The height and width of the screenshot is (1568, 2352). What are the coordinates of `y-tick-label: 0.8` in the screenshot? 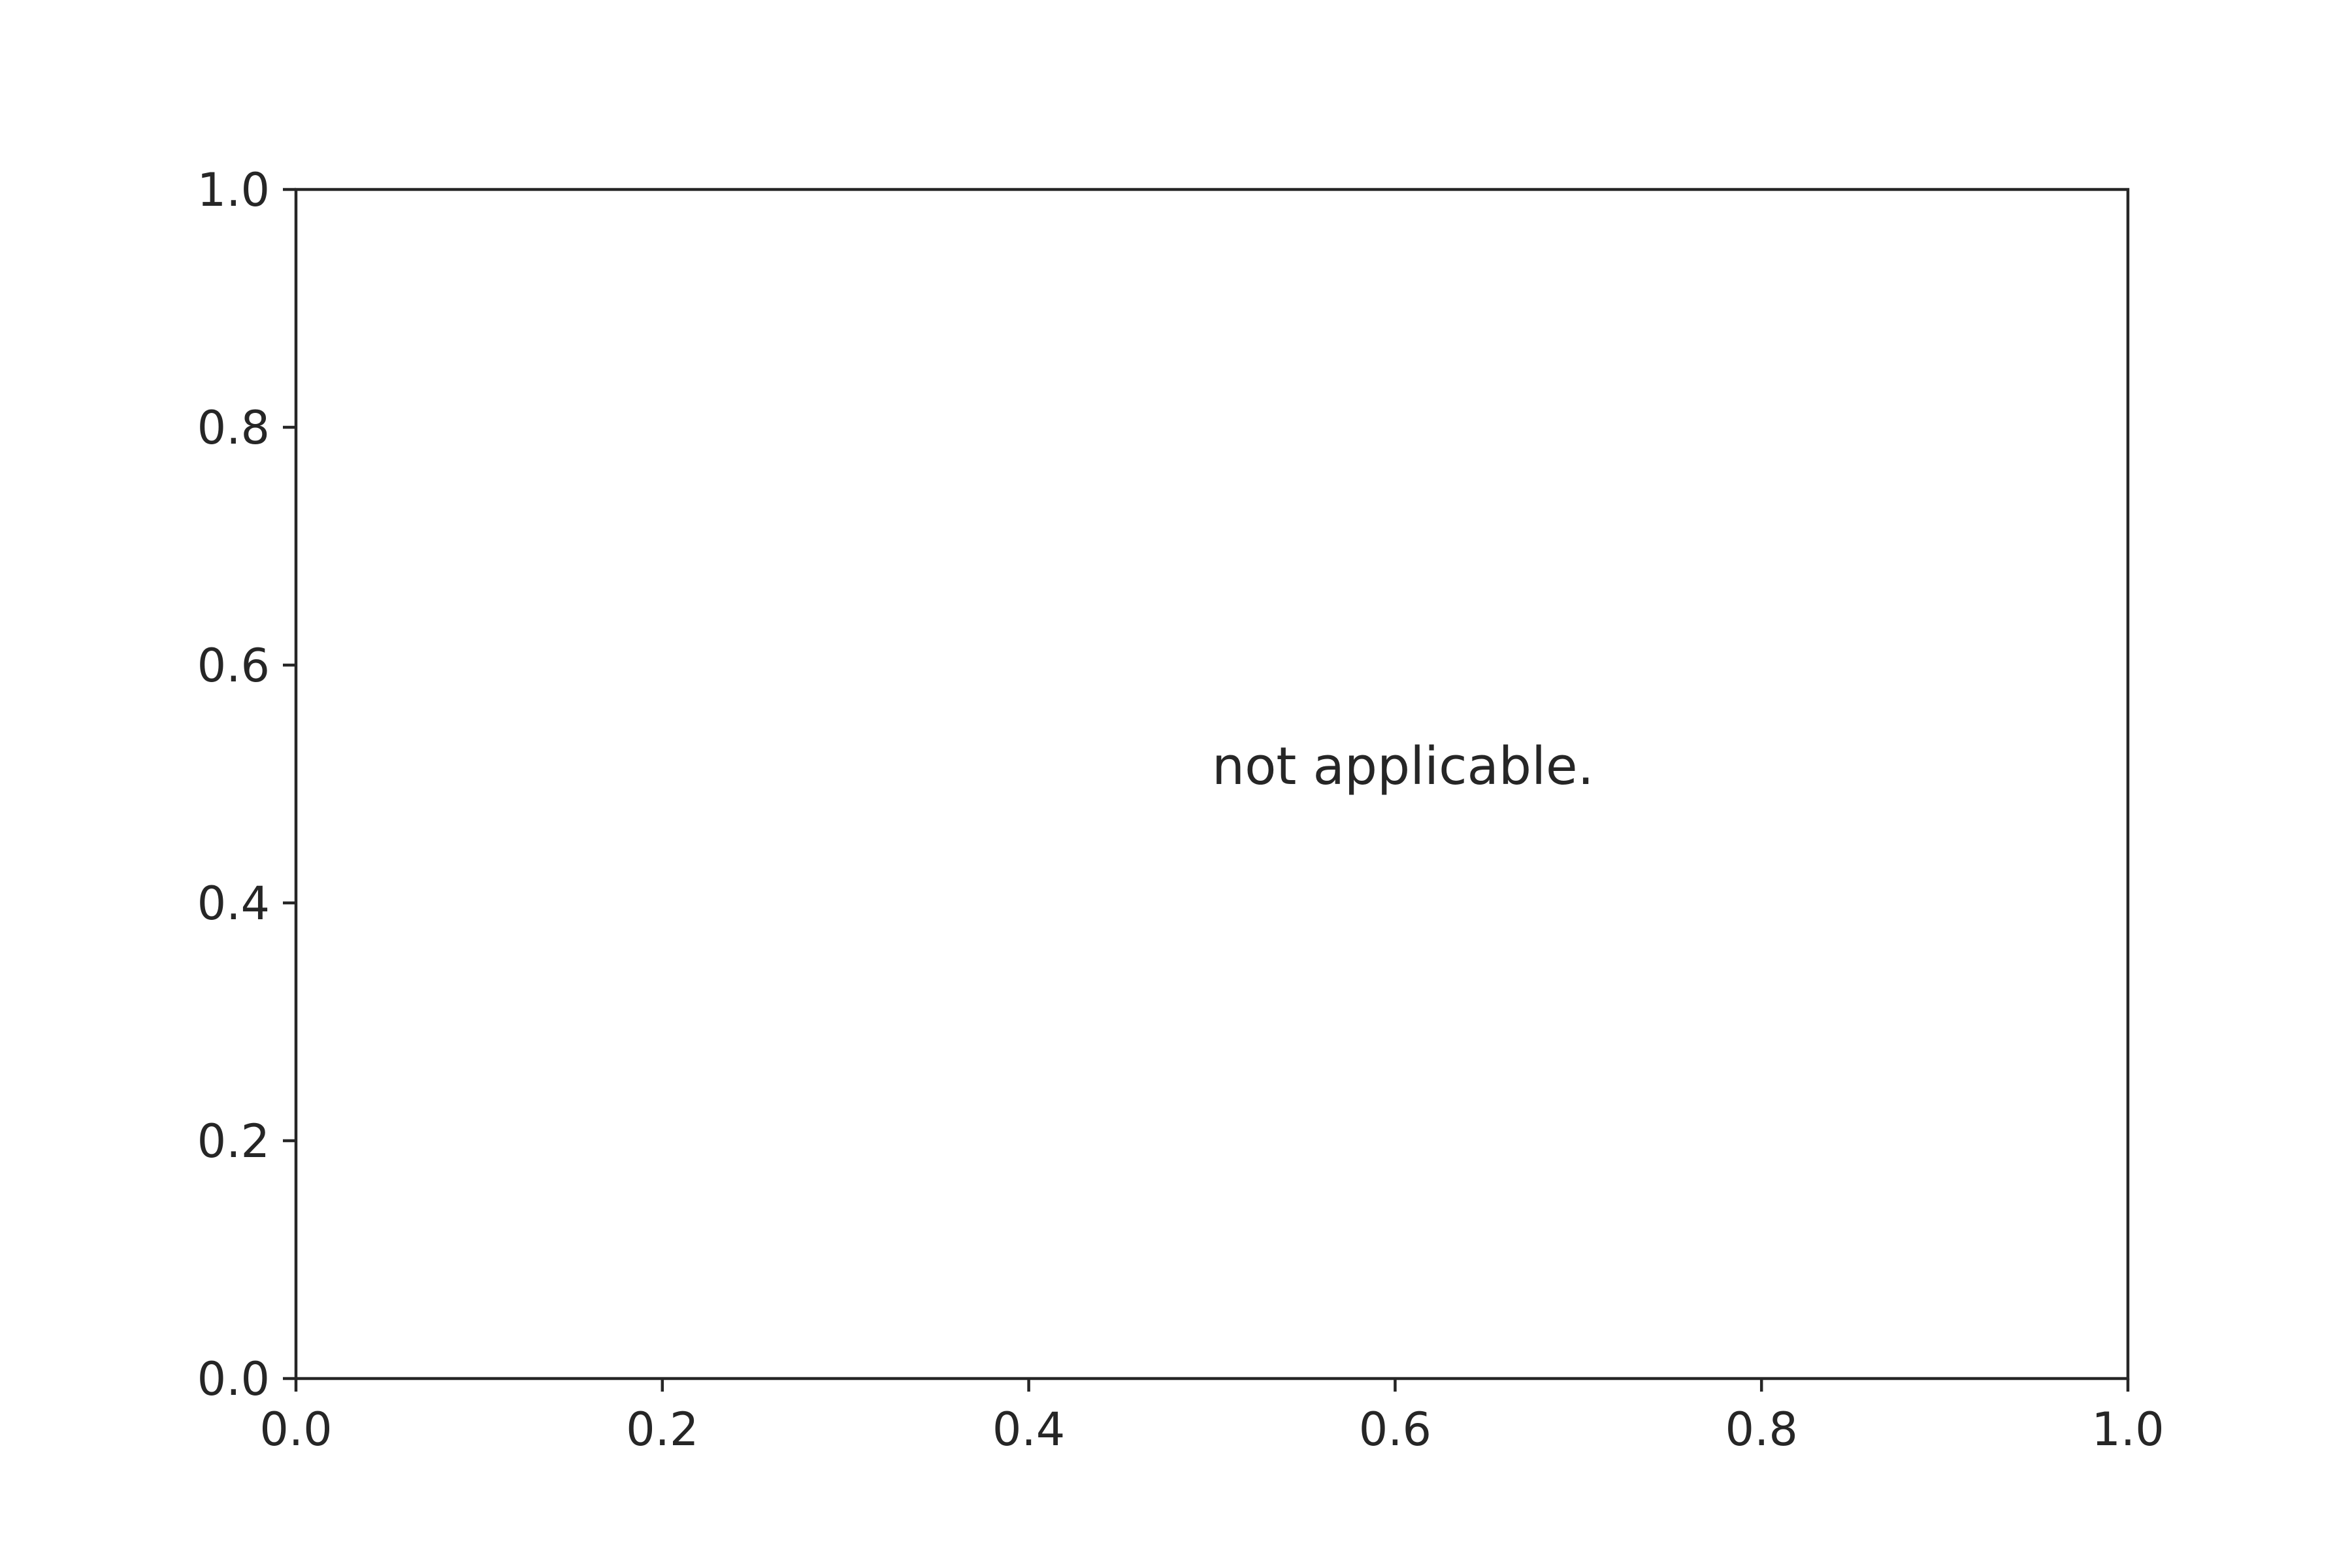 It's located at (233, 428).